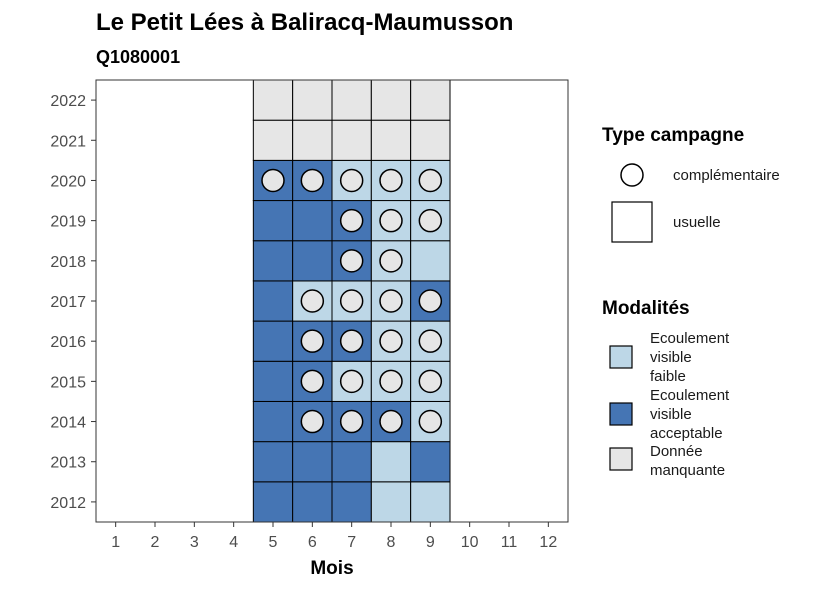  Describe the element at coordinates (351, 542) in the screenshot. I see `x-tick-label: 7` at that location.